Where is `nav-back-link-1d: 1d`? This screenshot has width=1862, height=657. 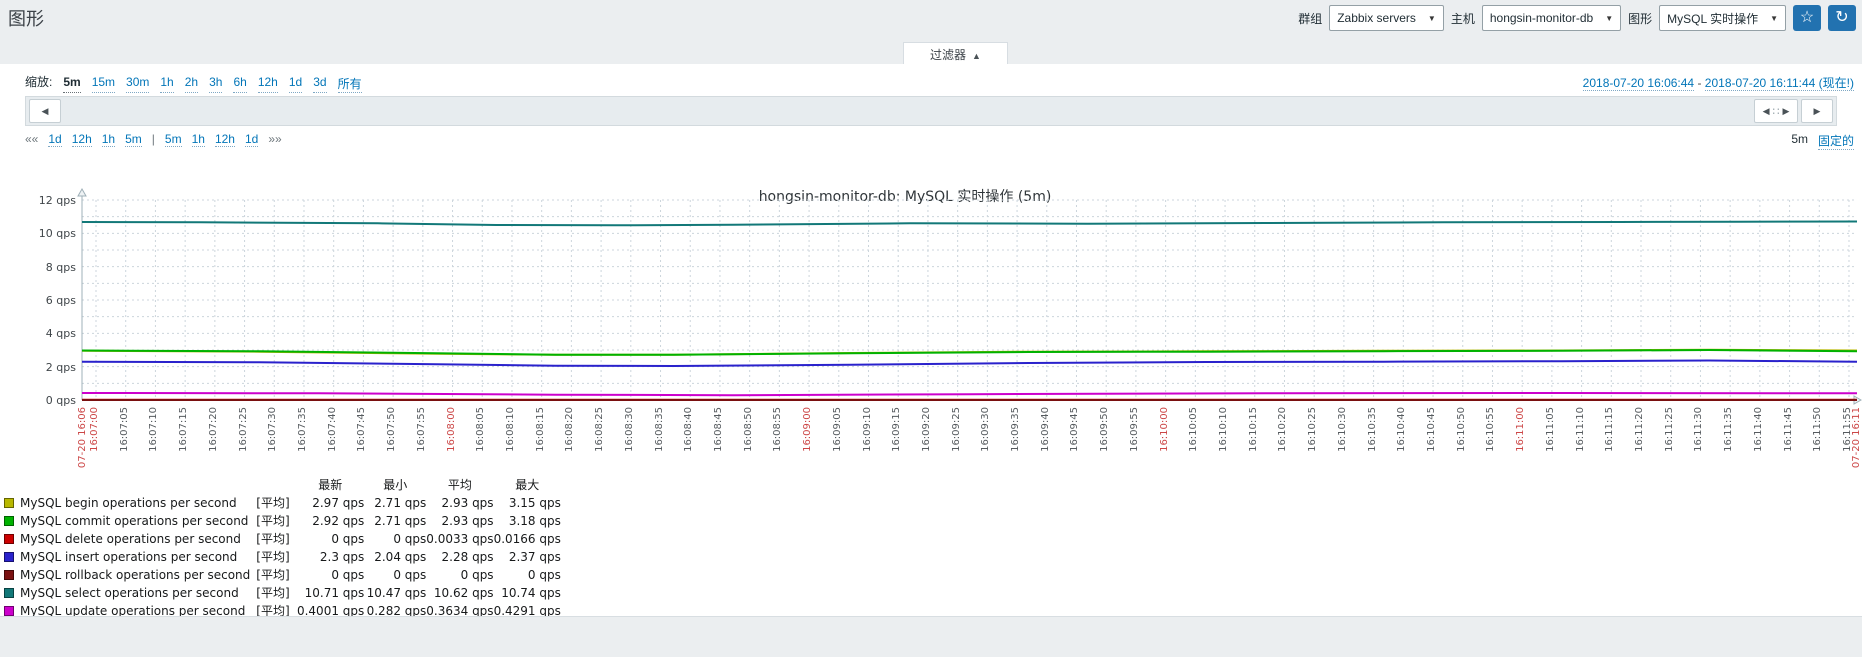 nav-back-link-1d: 1d is located at coordinates (55, 139).